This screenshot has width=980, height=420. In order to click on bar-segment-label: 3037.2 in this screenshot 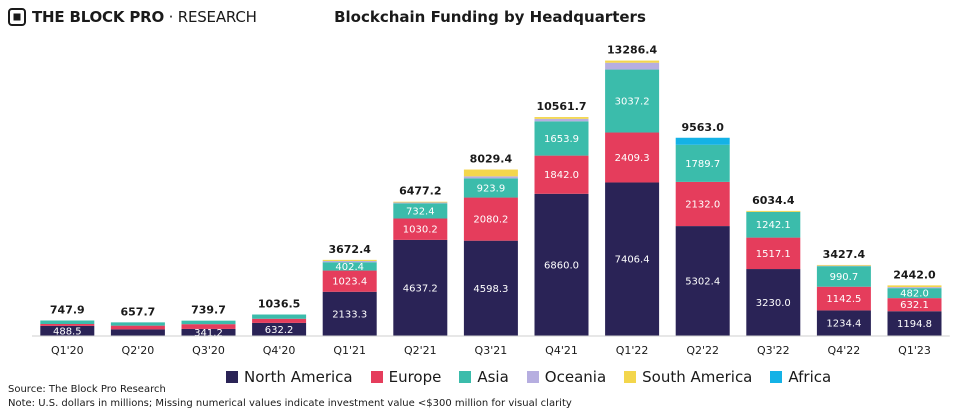, I will do `click(632, 102)`.